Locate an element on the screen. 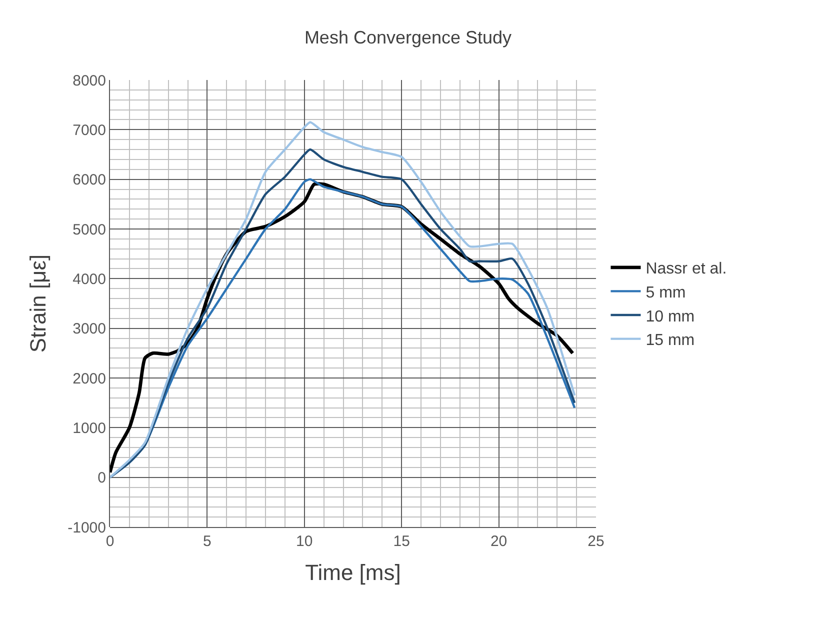  x-tick-label: 10 is located at coordinates (304, 541).